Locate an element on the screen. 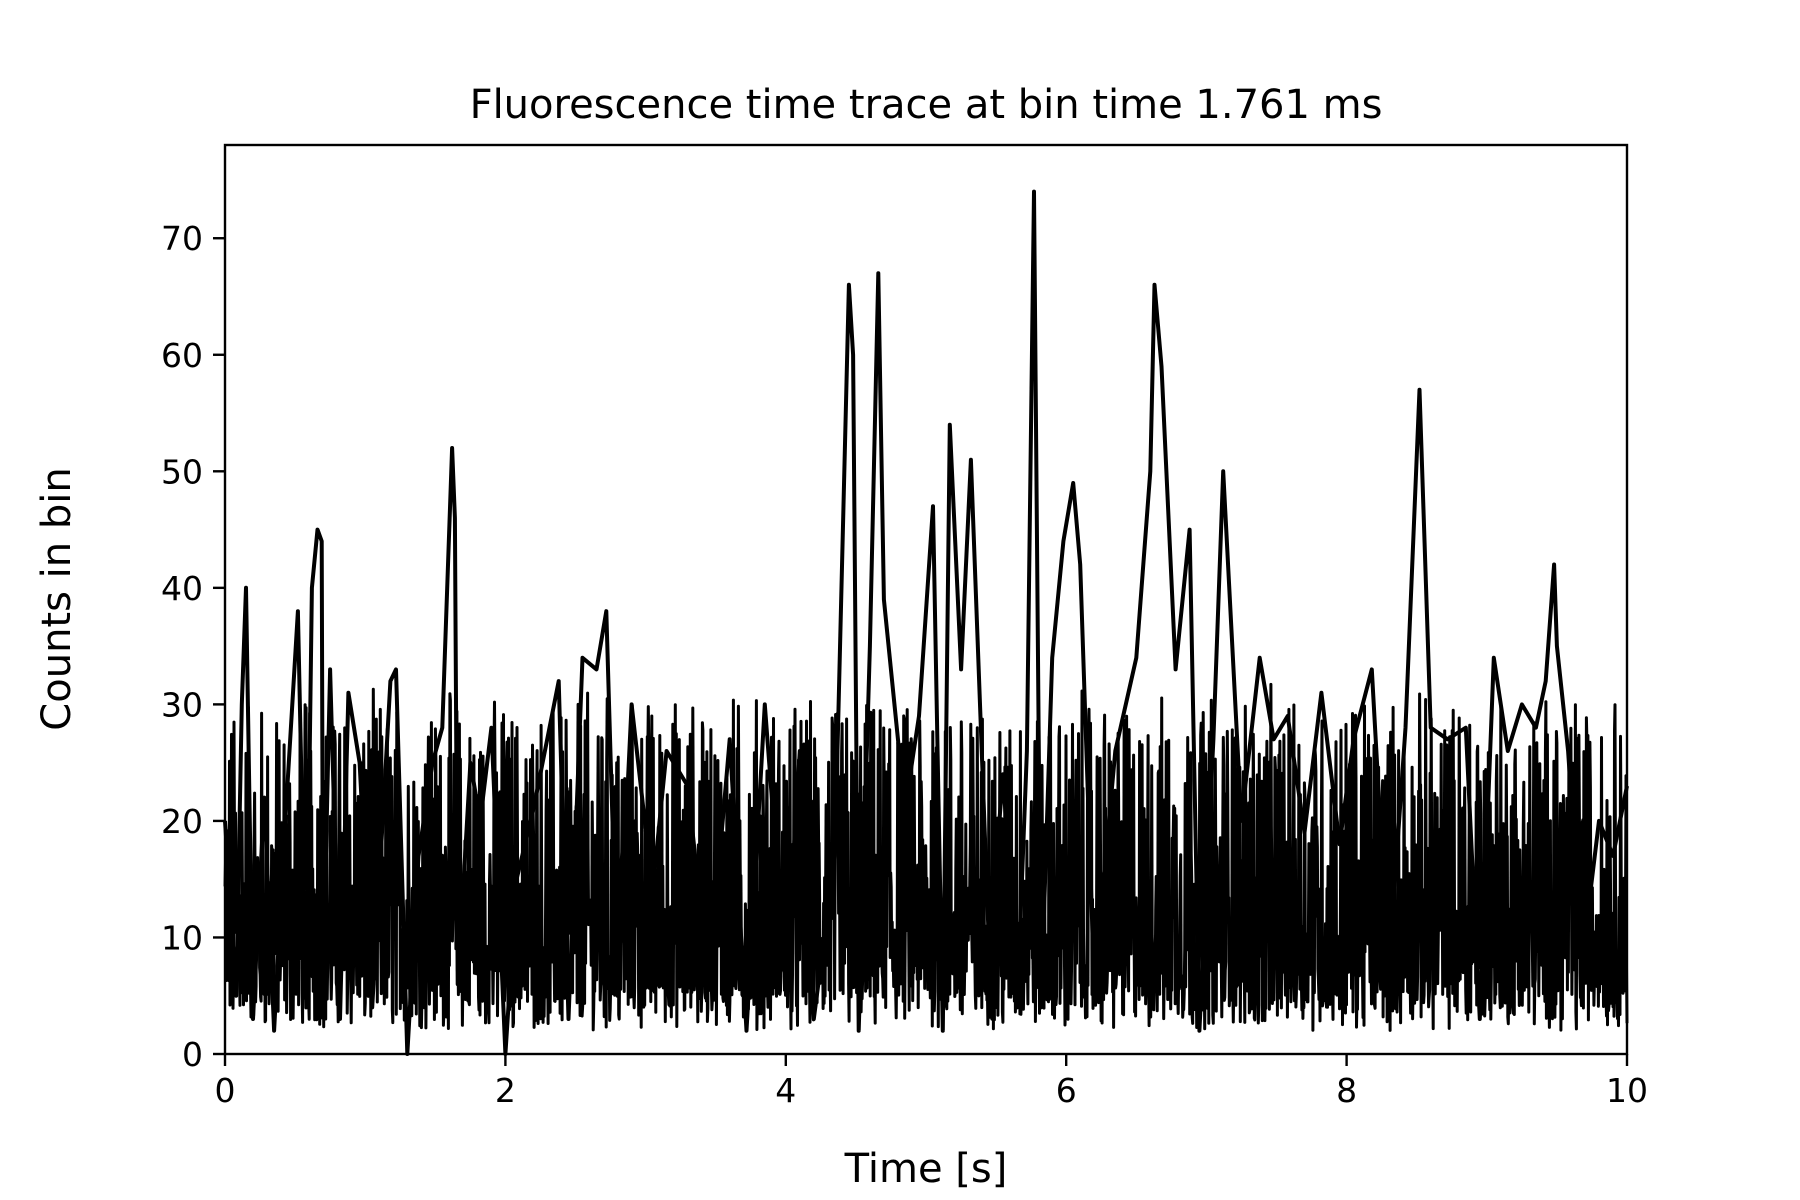 Image resolution: width=1800 pixels, height=1200 pixels. y-tick-label: 30 is located at coordinates (182, 704).